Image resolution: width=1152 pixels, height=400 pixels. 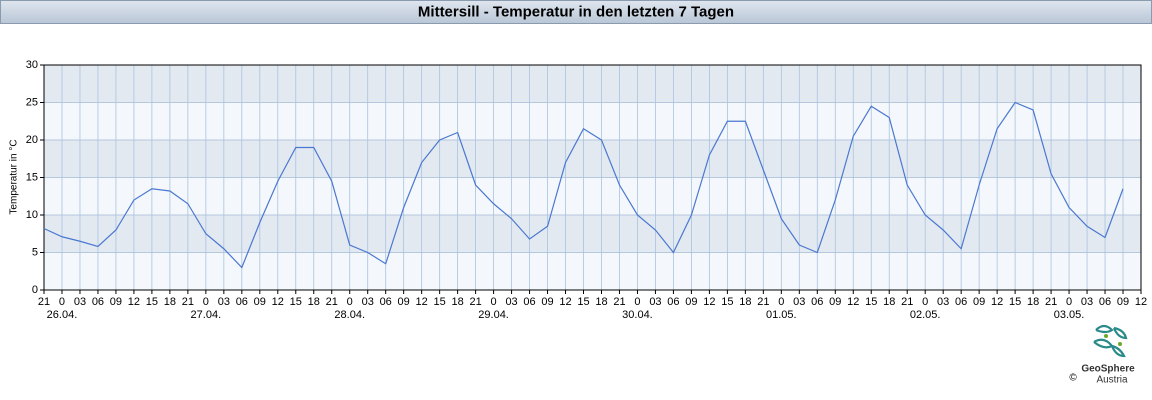 What do you see at coordinates (32, 215) in the screenshot?
I see `y-tick-label: 10` at bounding box center [32, 215].